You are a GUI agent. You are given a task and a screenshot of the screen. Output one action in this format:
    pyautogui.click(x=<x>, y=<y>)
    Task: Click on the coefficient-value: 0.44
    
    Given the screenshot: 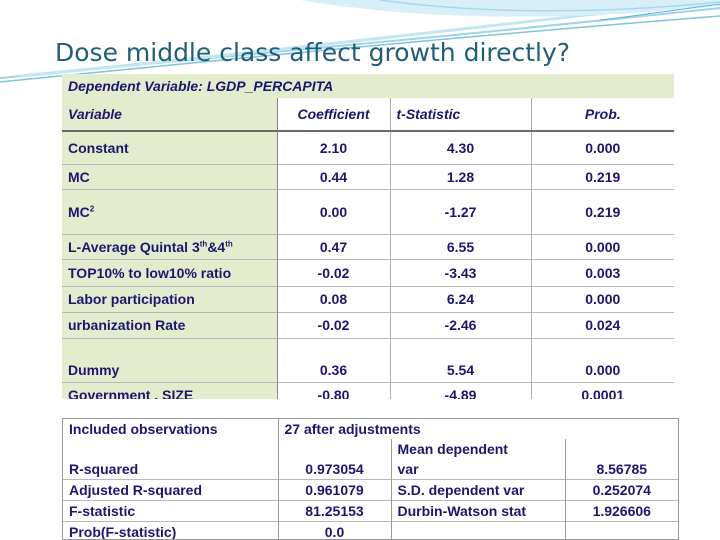 What is the action you would take?
    pyautogui.click(x=334, y=176)
    